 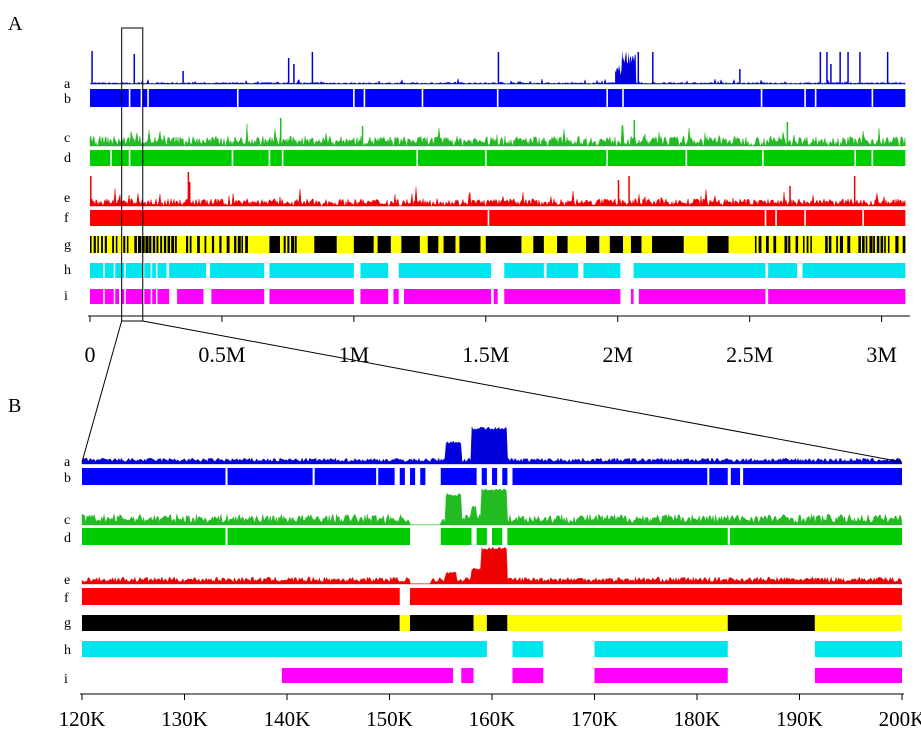 What do you see at coordinates (90, 354) in the screenshot?
I see `panel-a-x-tick-label: 0` at bounding box center [90, 354].